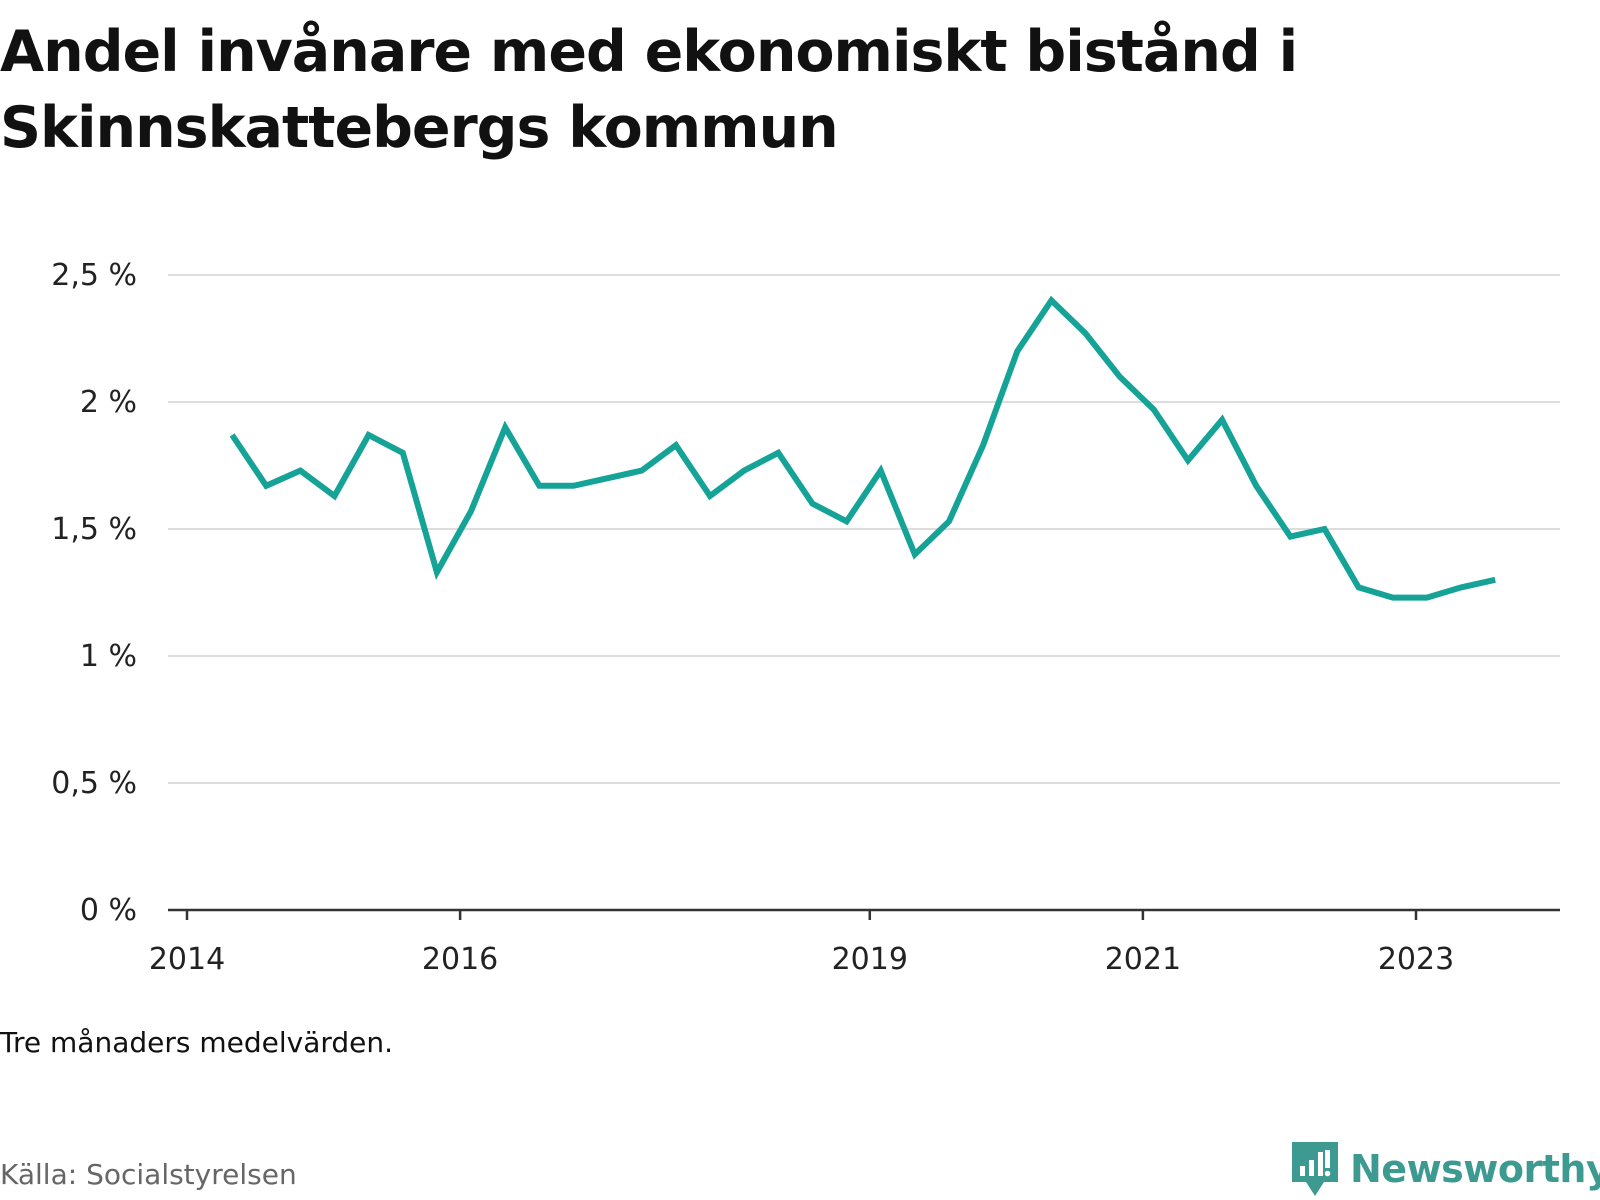 The width and height of the screenshot is (1600, 1200). I want to click on y-tick-label: 2 %, so click(108, 402).